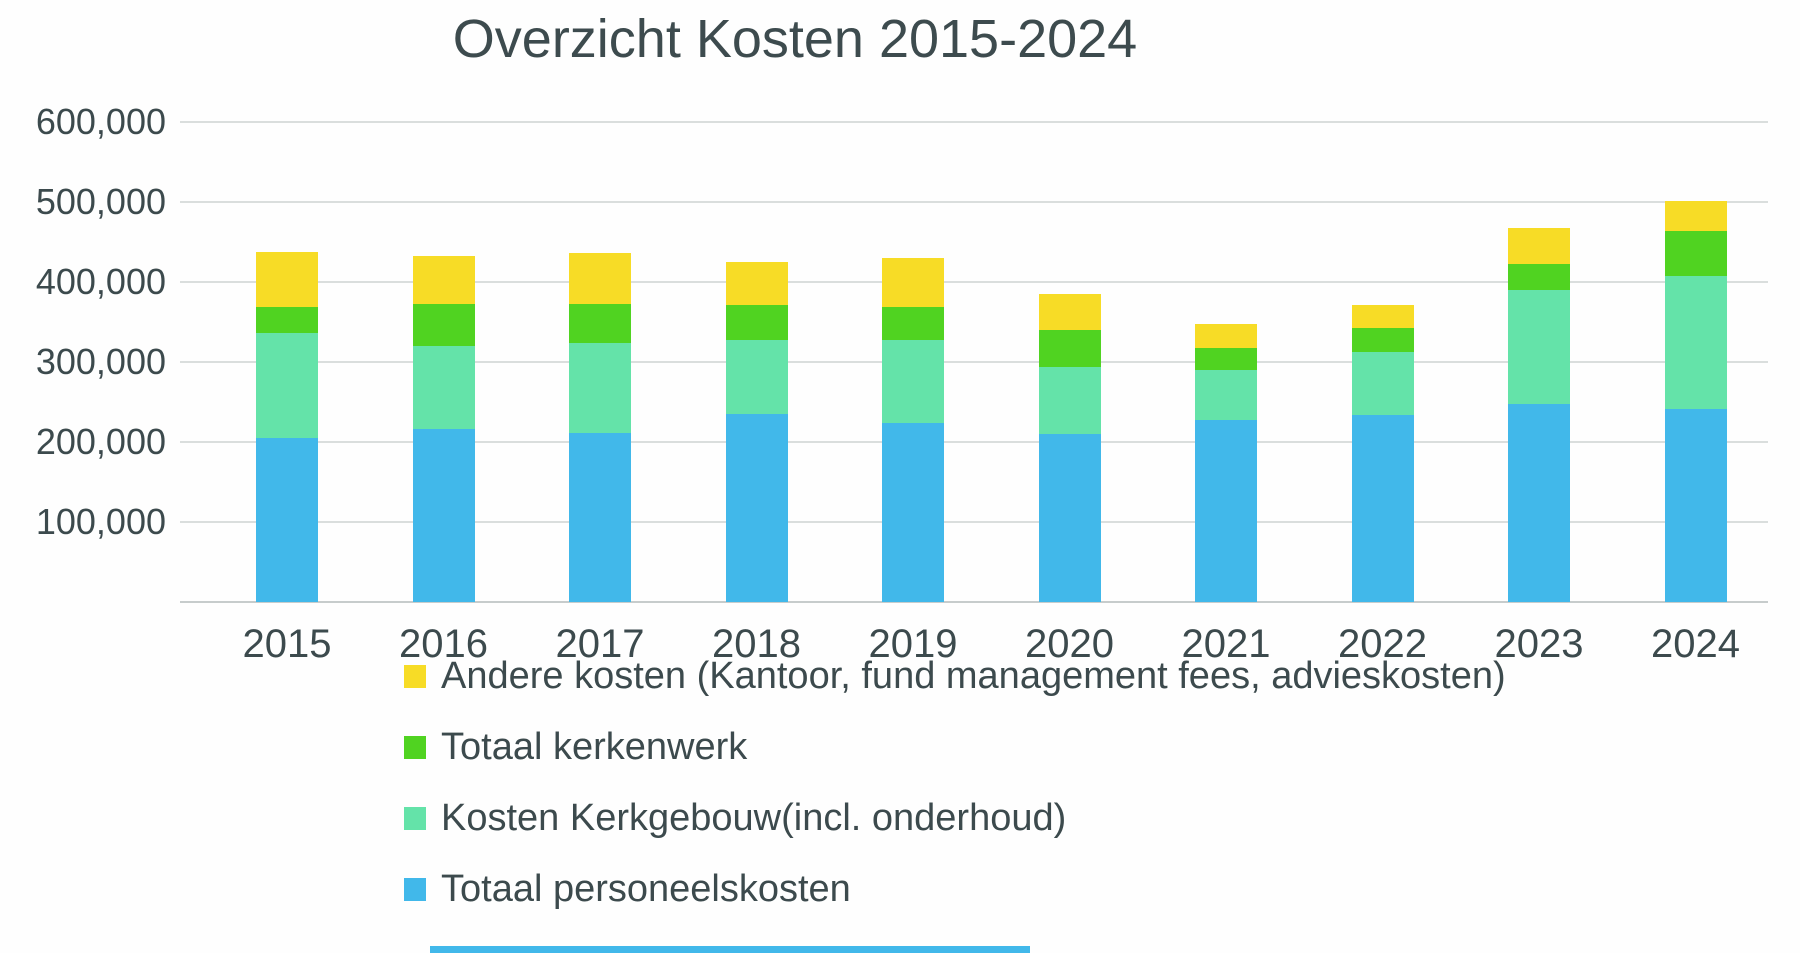  What do you see at coordinates (1069, 644) in the screenshot?
I see `x-axis-tick-label: 2020` at bounding box center [1069, 644].